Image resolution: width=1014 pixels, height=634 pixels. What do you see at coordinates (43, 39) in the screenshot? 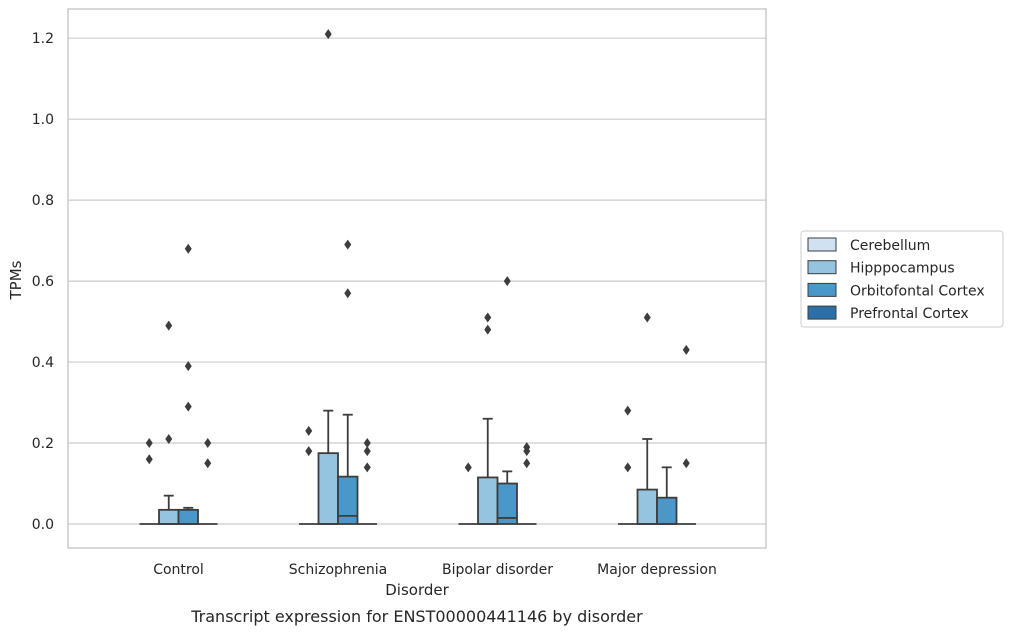
I see `y-tick-label: 1.2` at bounding box center [43, 39].